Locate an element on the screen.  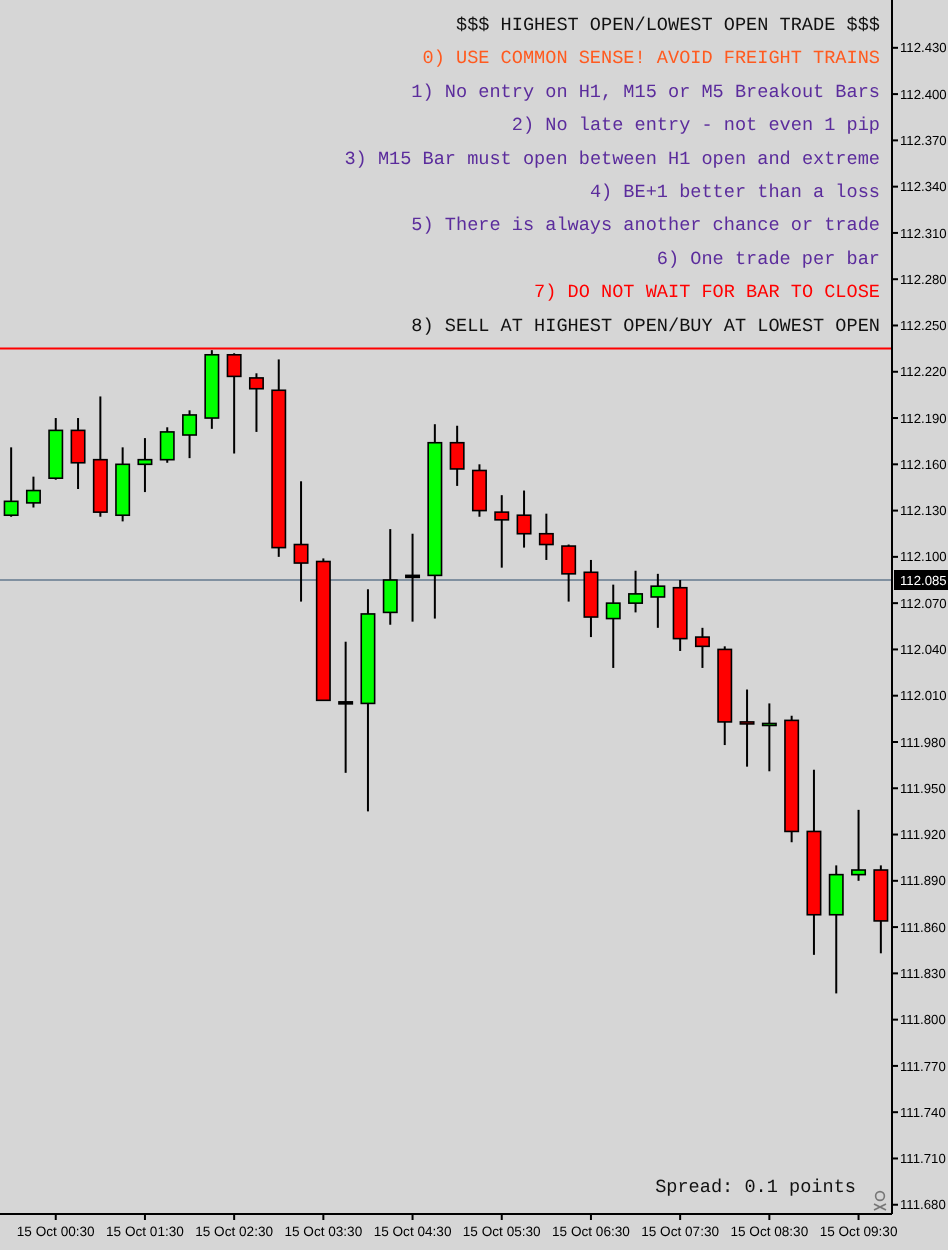
text: $$$ HIGHEST OPEN/LOWEST OPEN TRADE $$$ is located at coordinates (668, 25).